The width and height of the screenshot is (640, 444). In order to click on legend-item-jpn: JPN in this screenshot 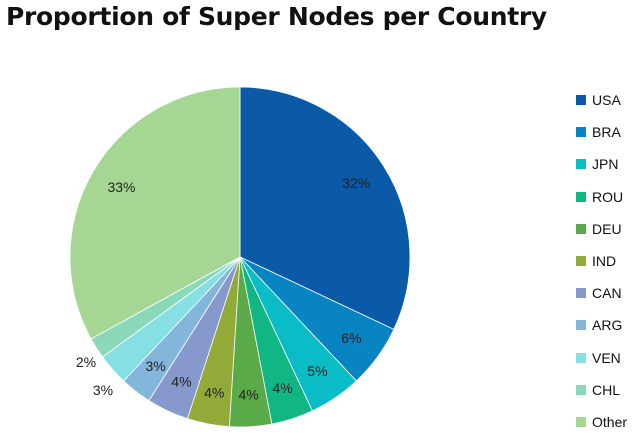, I will do `click(601, 164)`.